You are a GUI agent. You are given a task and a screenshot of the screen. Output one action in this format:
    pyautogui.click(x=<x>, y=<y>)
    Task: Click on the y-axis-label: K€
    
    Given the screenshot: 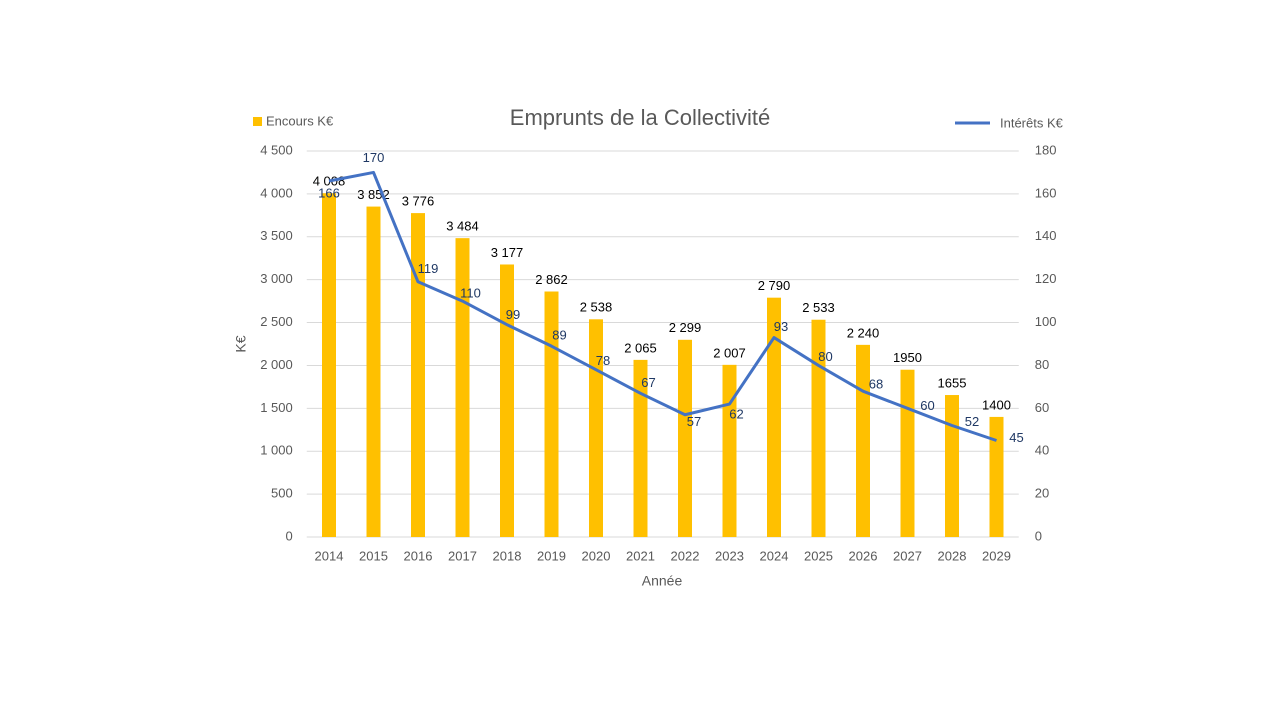 What is the action you would take?
    pyautogui.click(x=241, y=343)
    